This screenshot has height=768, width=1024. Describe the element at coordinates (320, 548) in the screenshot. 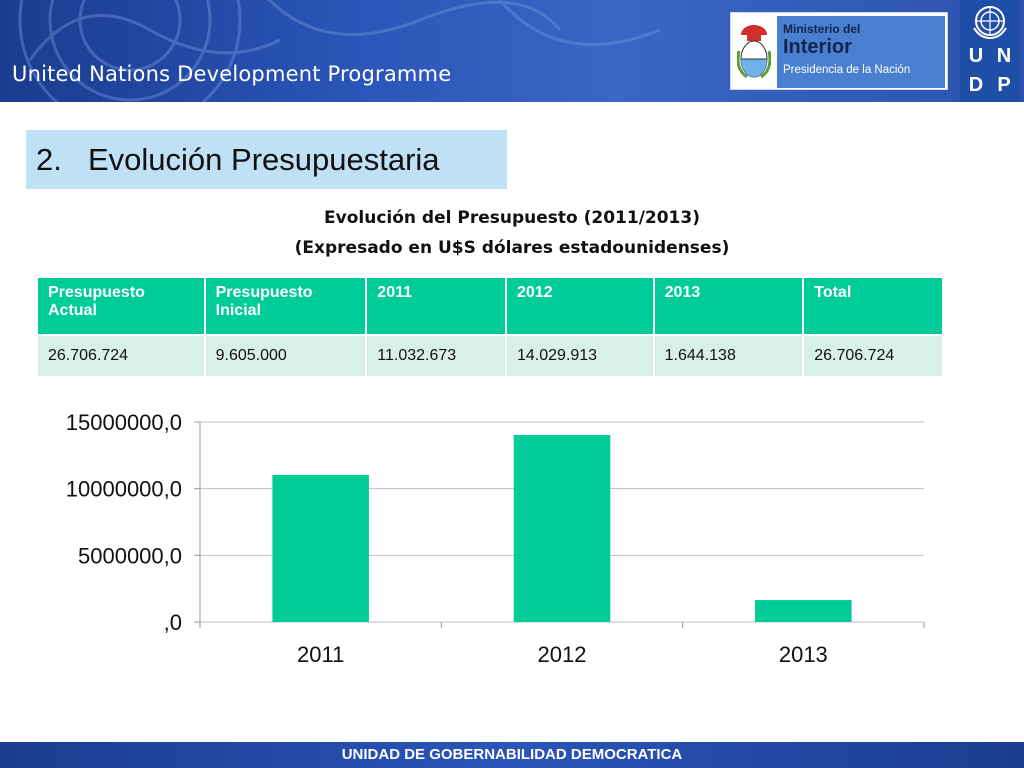

I see `bar-2011` at that location.